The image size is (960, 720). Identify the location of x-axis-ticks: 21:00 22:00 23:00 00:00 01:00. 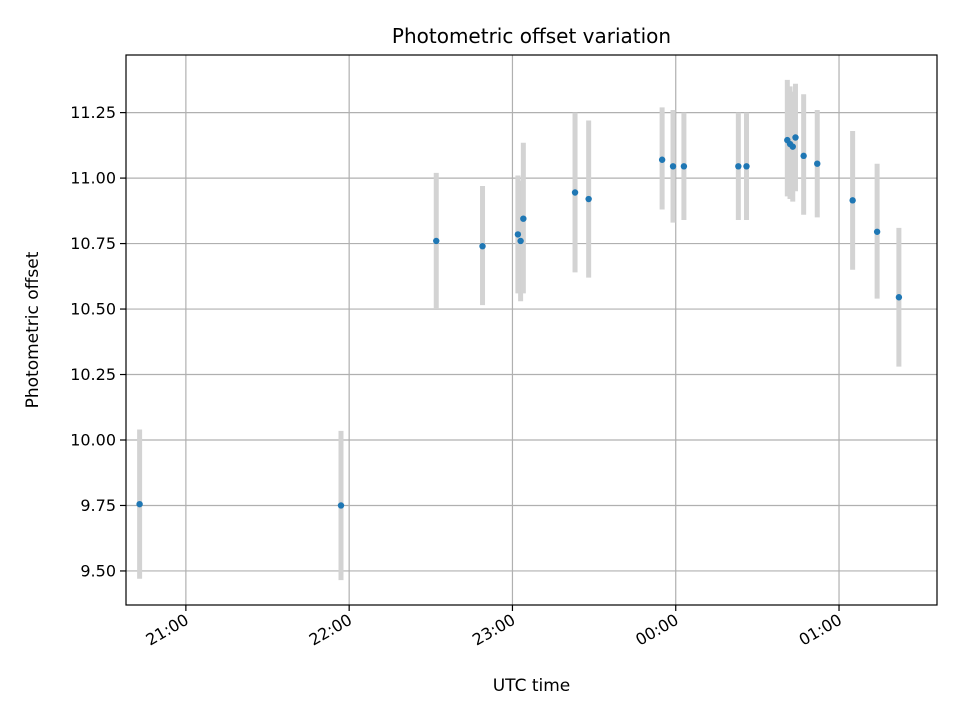
(493, 627).